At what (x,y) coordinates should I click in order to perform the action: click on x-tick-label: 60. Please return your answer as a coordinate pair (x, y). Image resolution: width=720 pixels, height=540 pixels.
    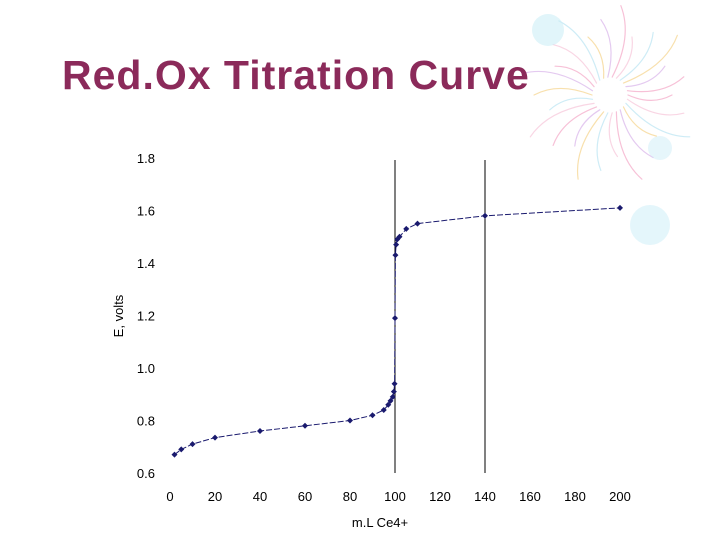
    Looking at the image, I should click on (305, 496).